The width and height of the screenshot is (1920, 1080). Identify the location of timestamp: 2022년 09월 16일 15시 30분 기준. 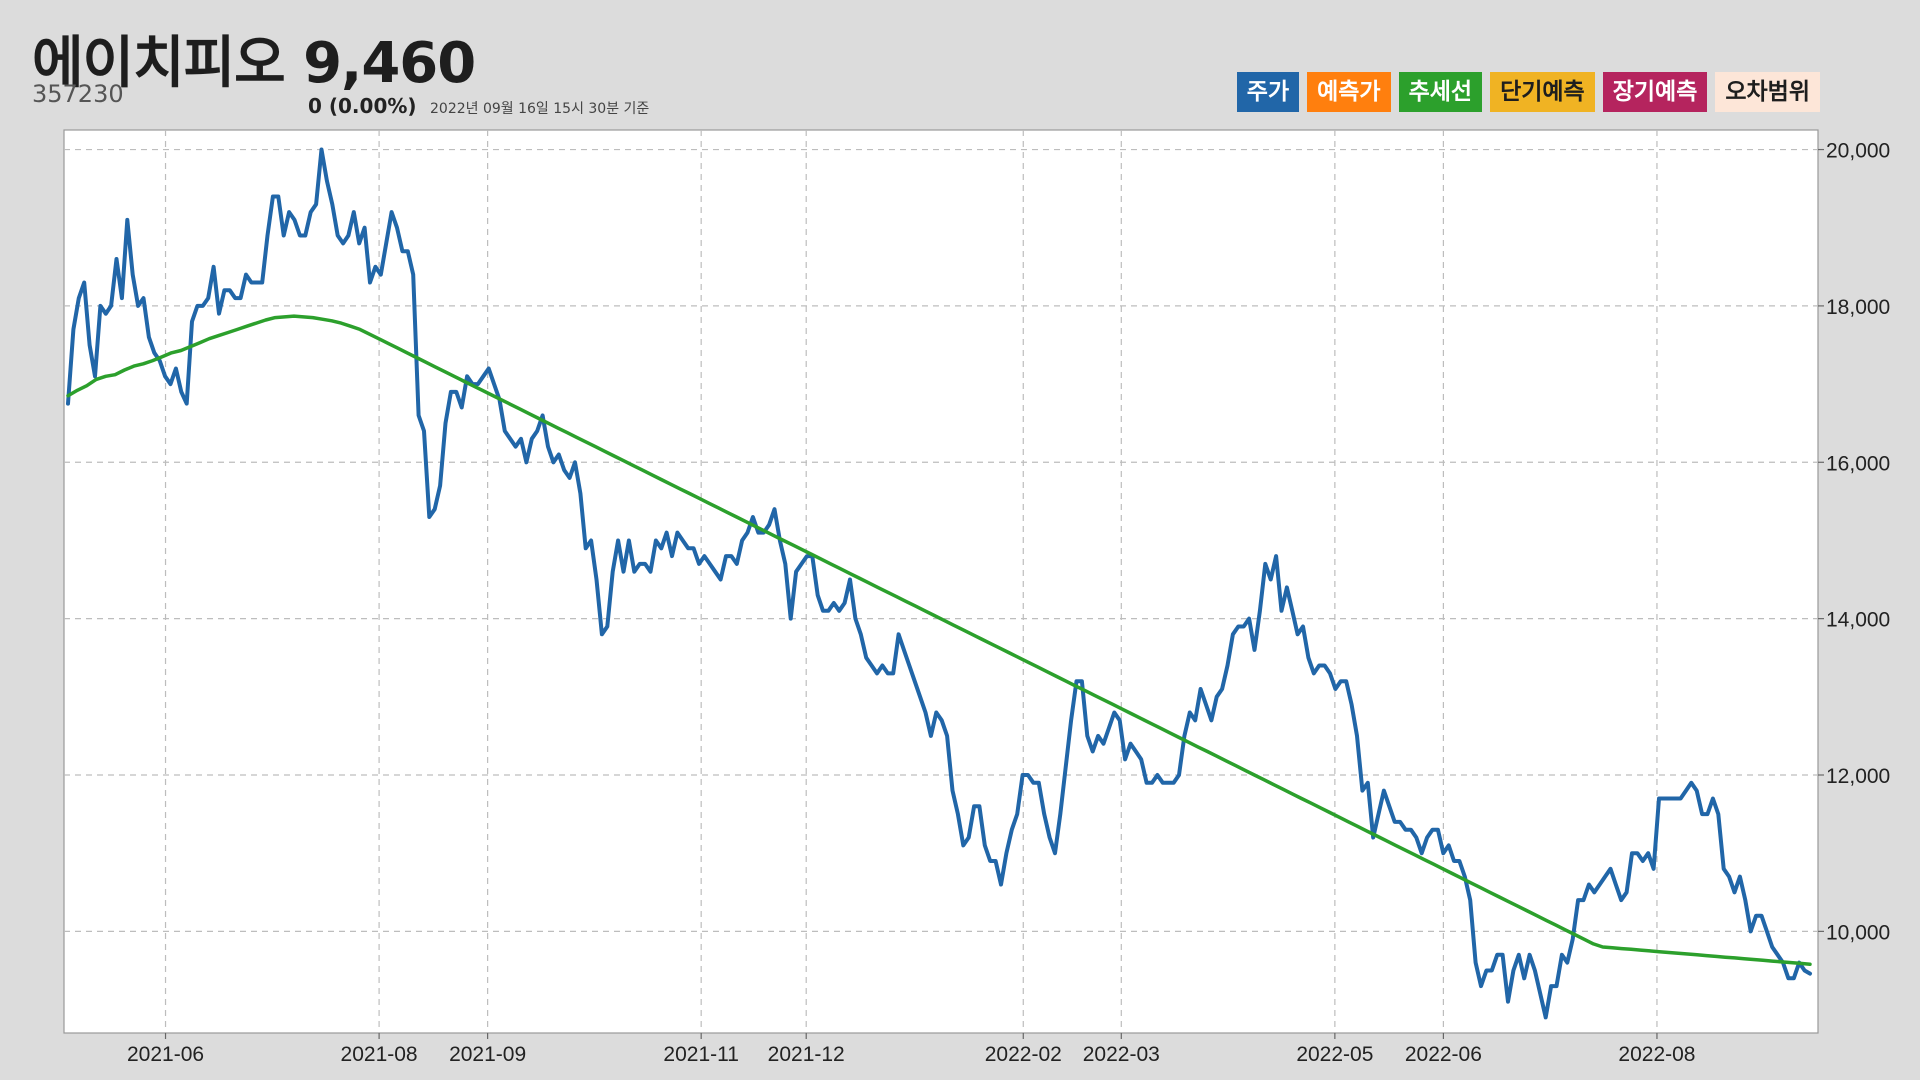
(540, 109).